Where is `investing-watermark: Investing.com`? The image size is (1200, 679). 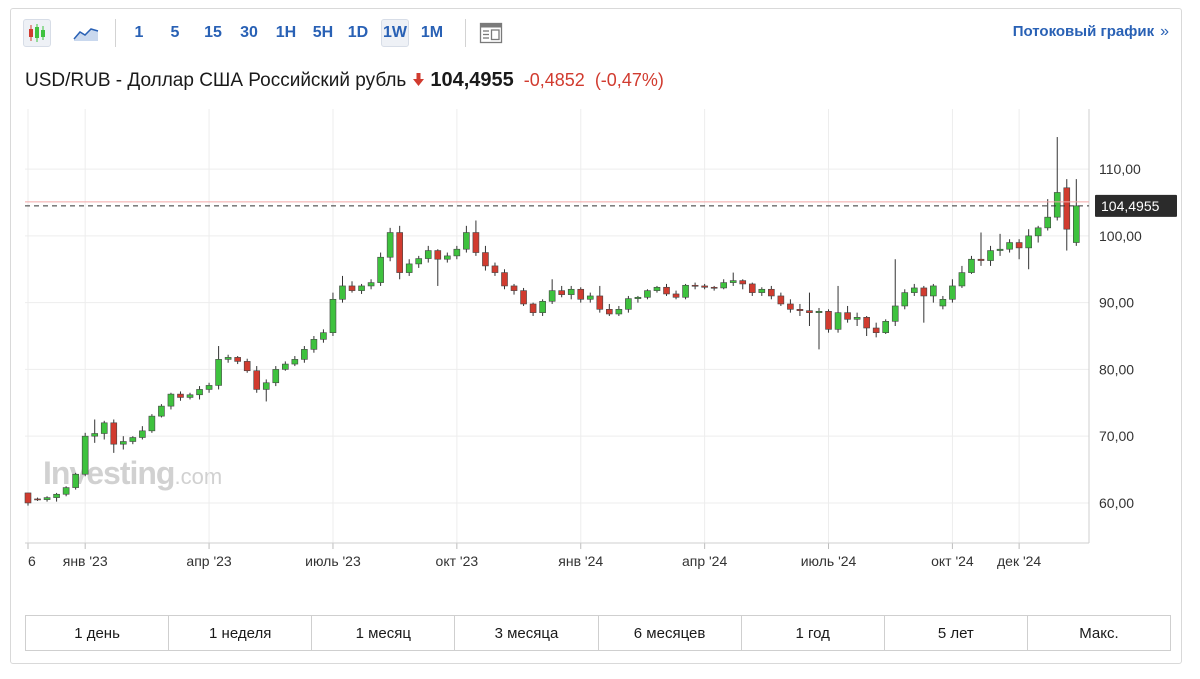 investing-watermark: Investing.com is located at coordinates (132, 473).